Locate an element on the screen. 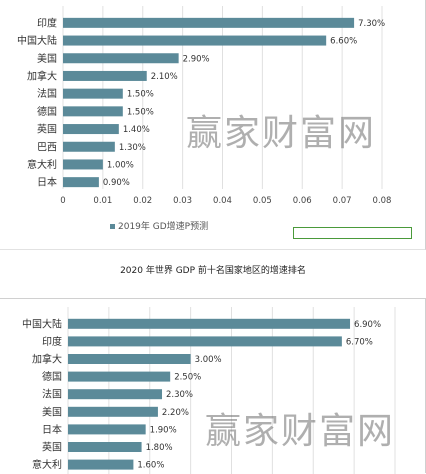 The image size is (426, 474). data-label: 2.10% is located at coordinates (164, 77).